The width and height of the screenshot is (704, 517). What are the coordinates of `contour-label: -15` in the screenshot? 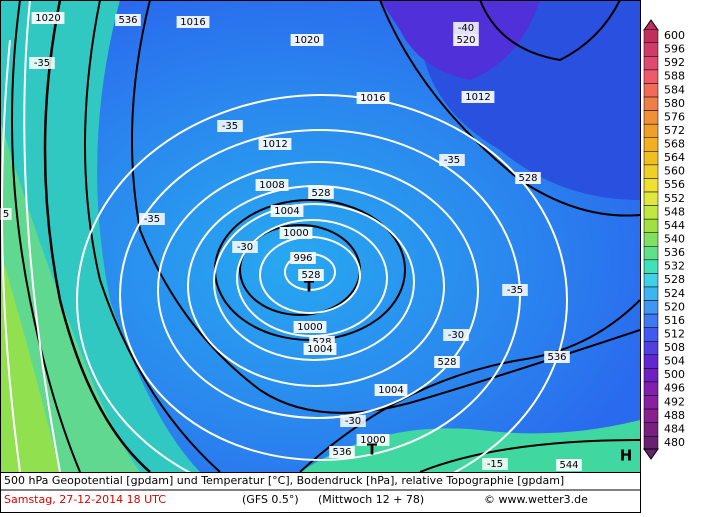 It's located at (495, 464).